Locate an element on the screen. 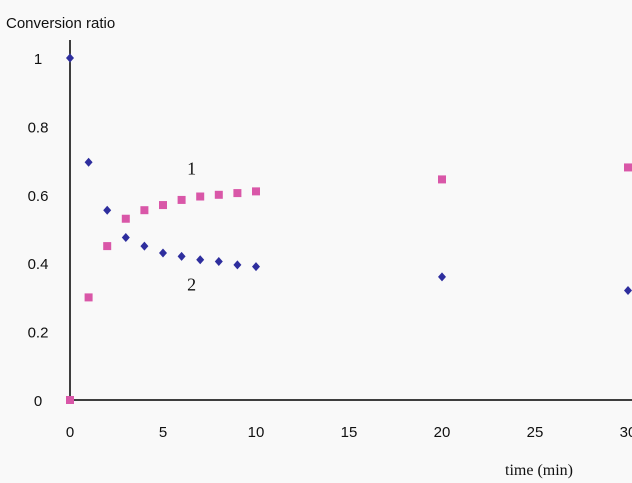  y-tick-label: 0.4 is located at coordinates (38, 264).